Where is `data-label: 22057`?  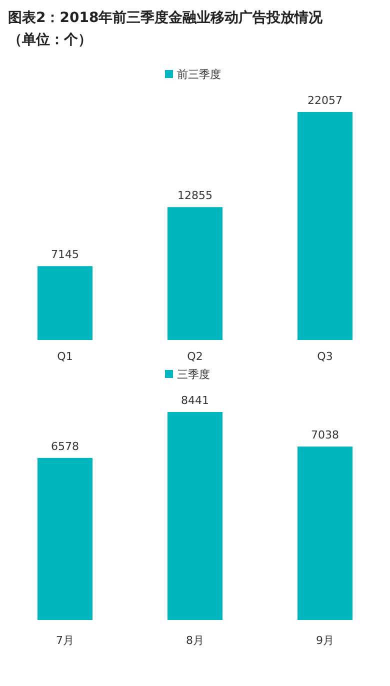
data-label: 22057 is located at coordinates (325, 100).